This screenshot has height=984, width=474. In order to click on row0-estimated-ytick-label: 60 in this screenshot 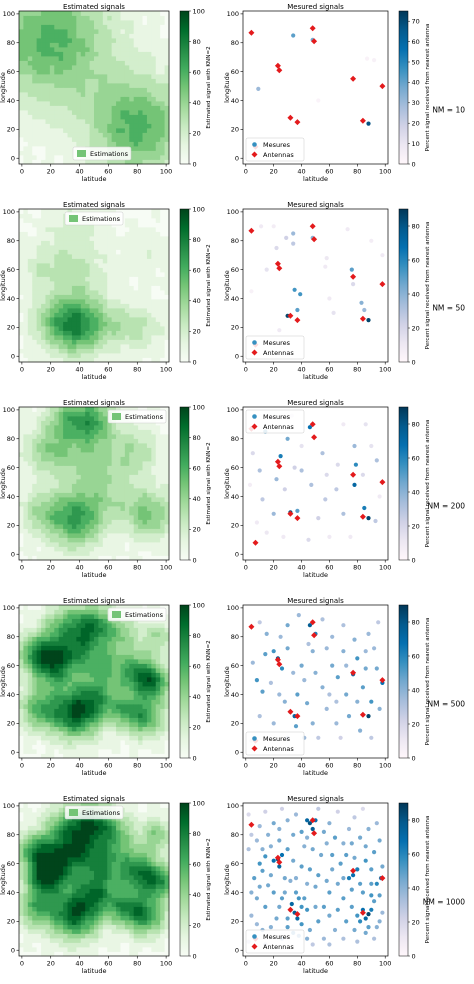, I will do `click(11, 72)`.